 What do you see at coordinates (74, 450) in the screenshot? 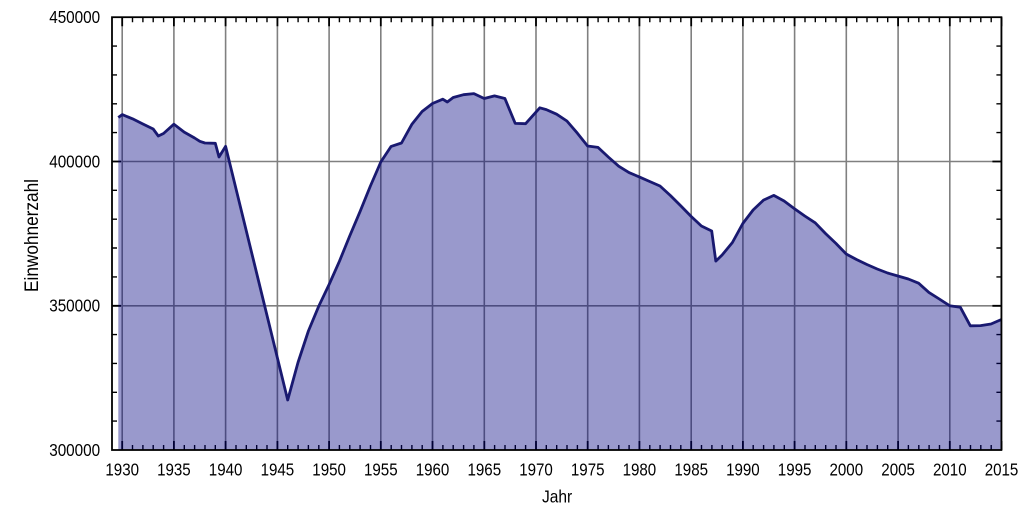
I see `svg-text: 300000` at bounding box center [74, 450].